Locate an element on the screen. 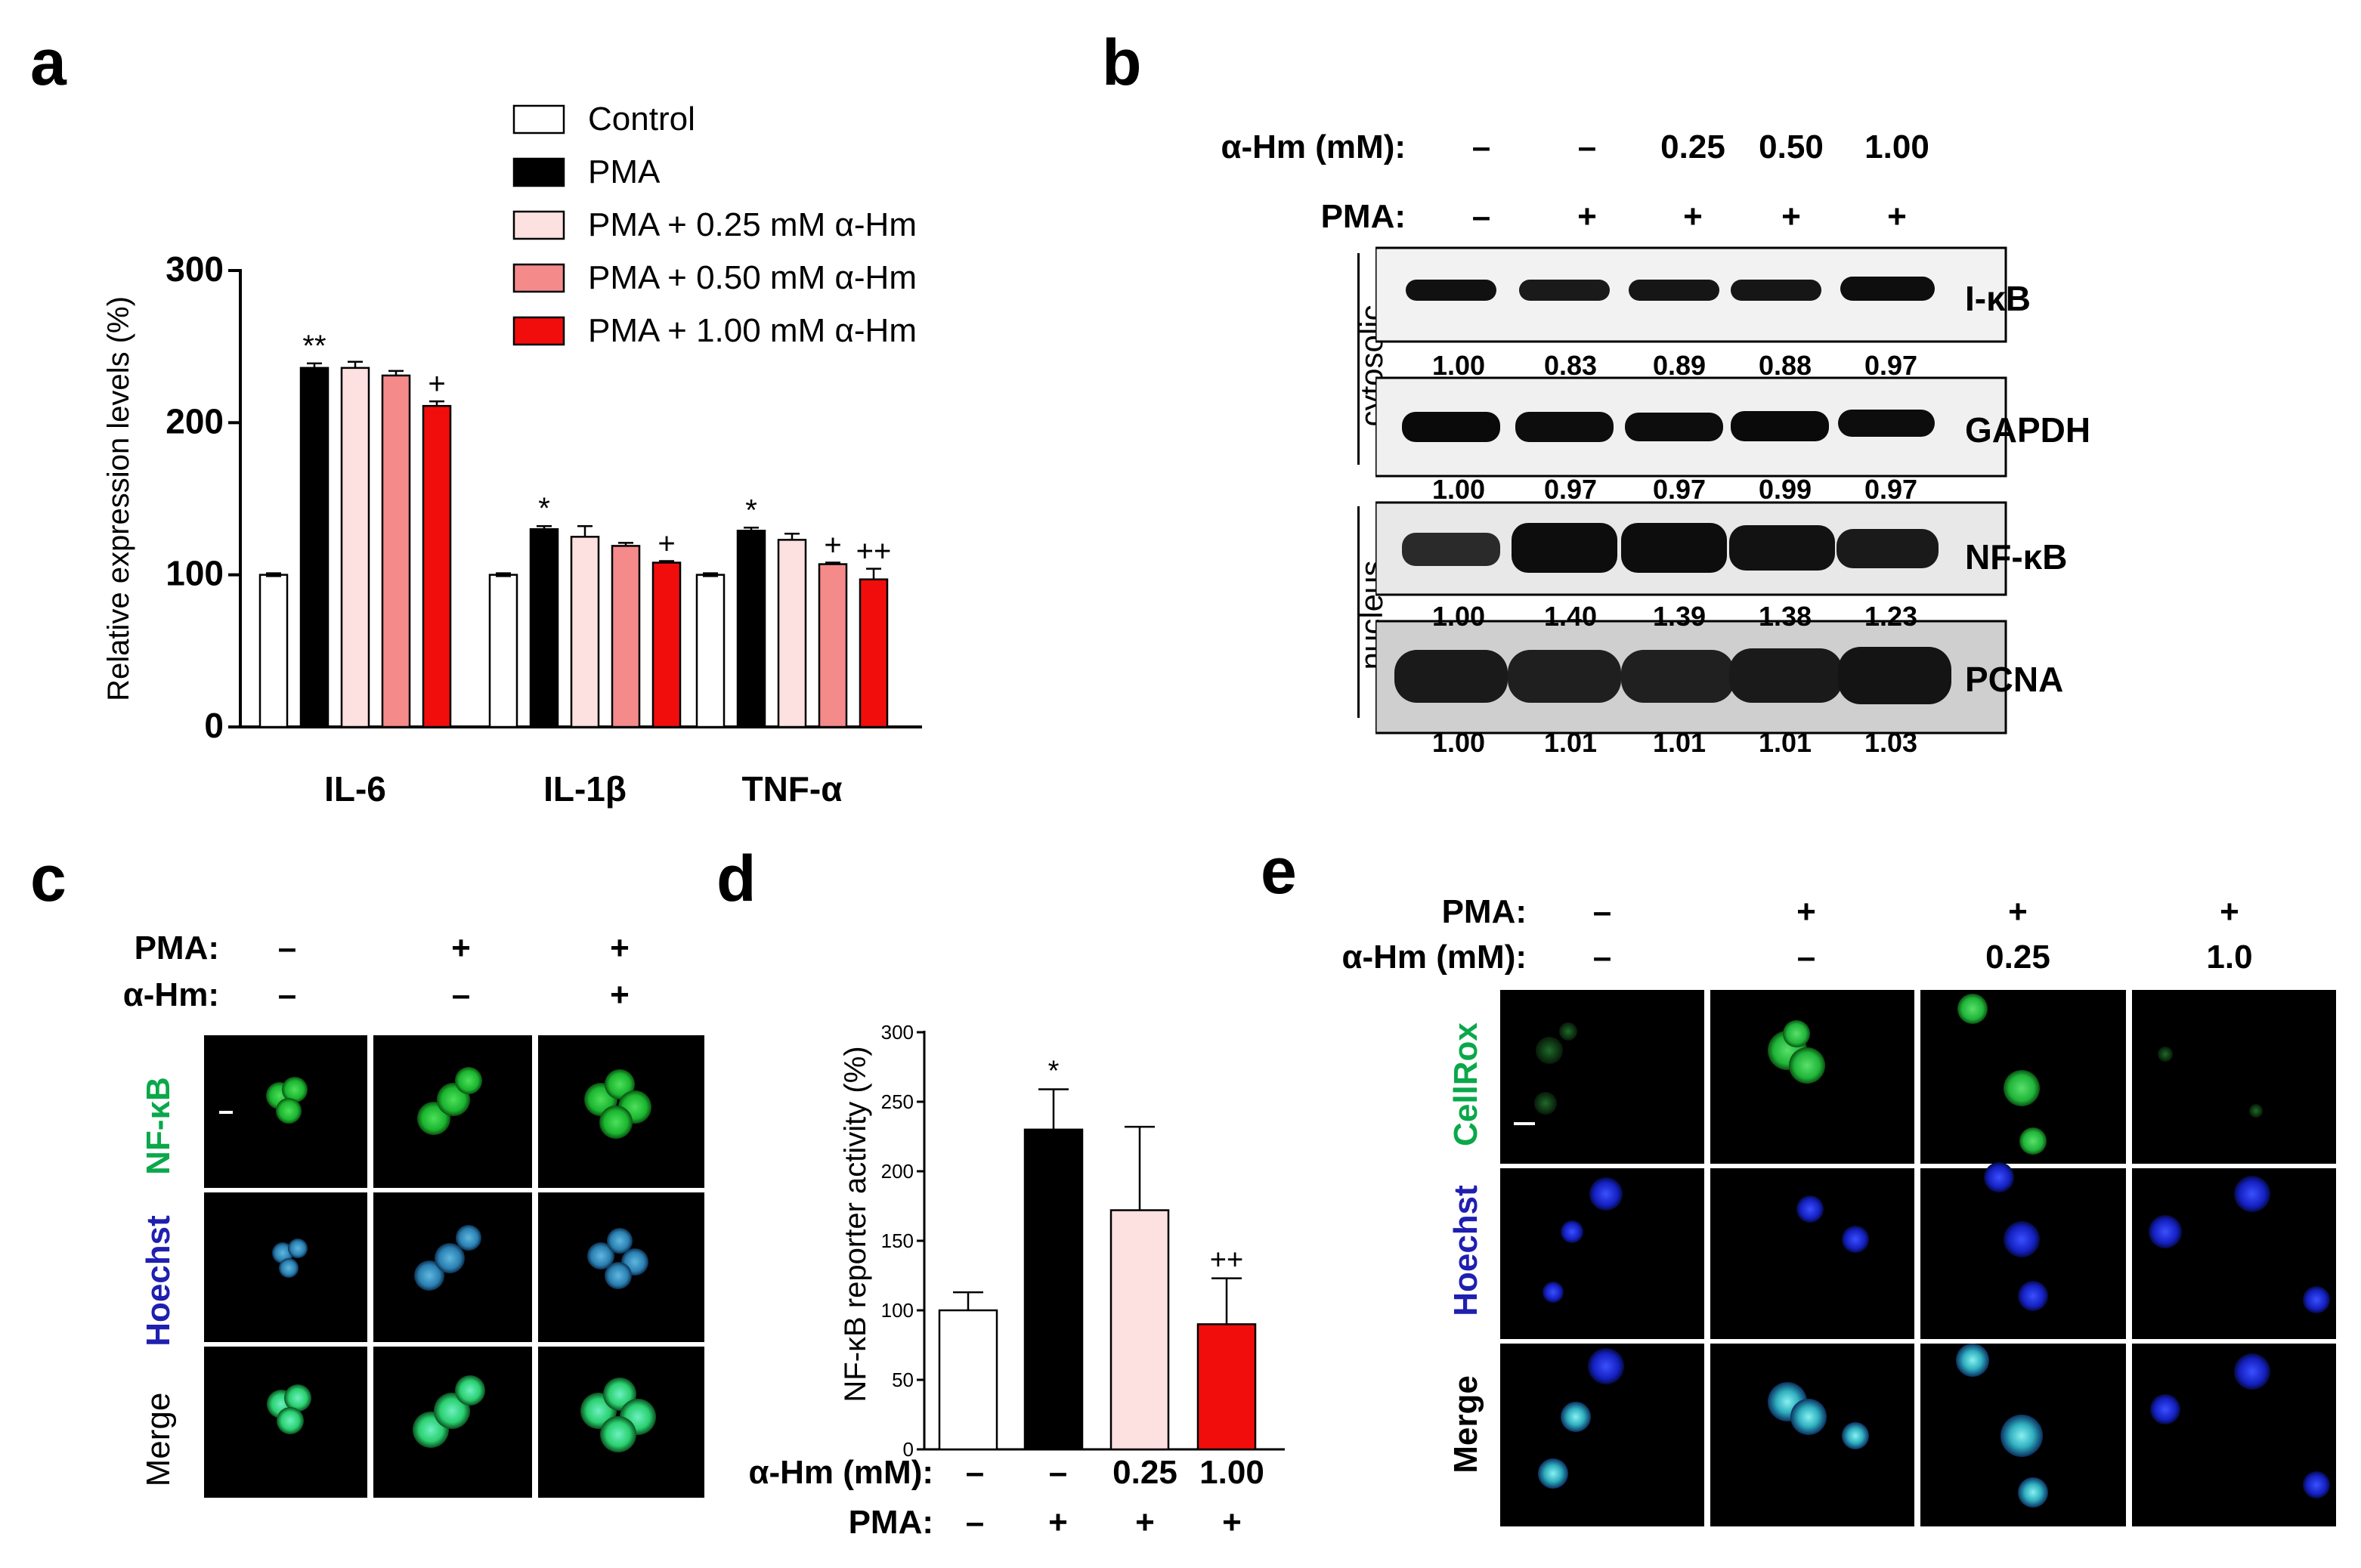 This screenshot has height=1568, width=2361. e-row-label-cellrox: CellRox is located at coordinates (1465, 1084).